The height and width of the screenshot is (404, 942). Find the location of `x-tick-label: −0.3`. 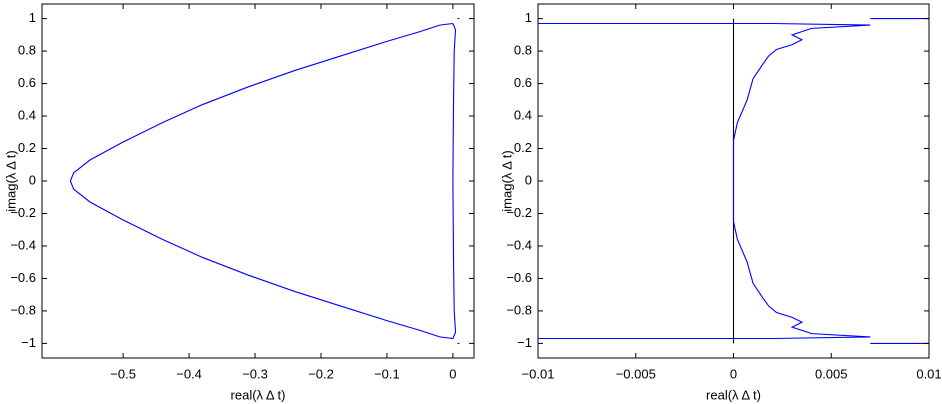

x-tick-label: −0.3 is located at coordinates (255, 373).